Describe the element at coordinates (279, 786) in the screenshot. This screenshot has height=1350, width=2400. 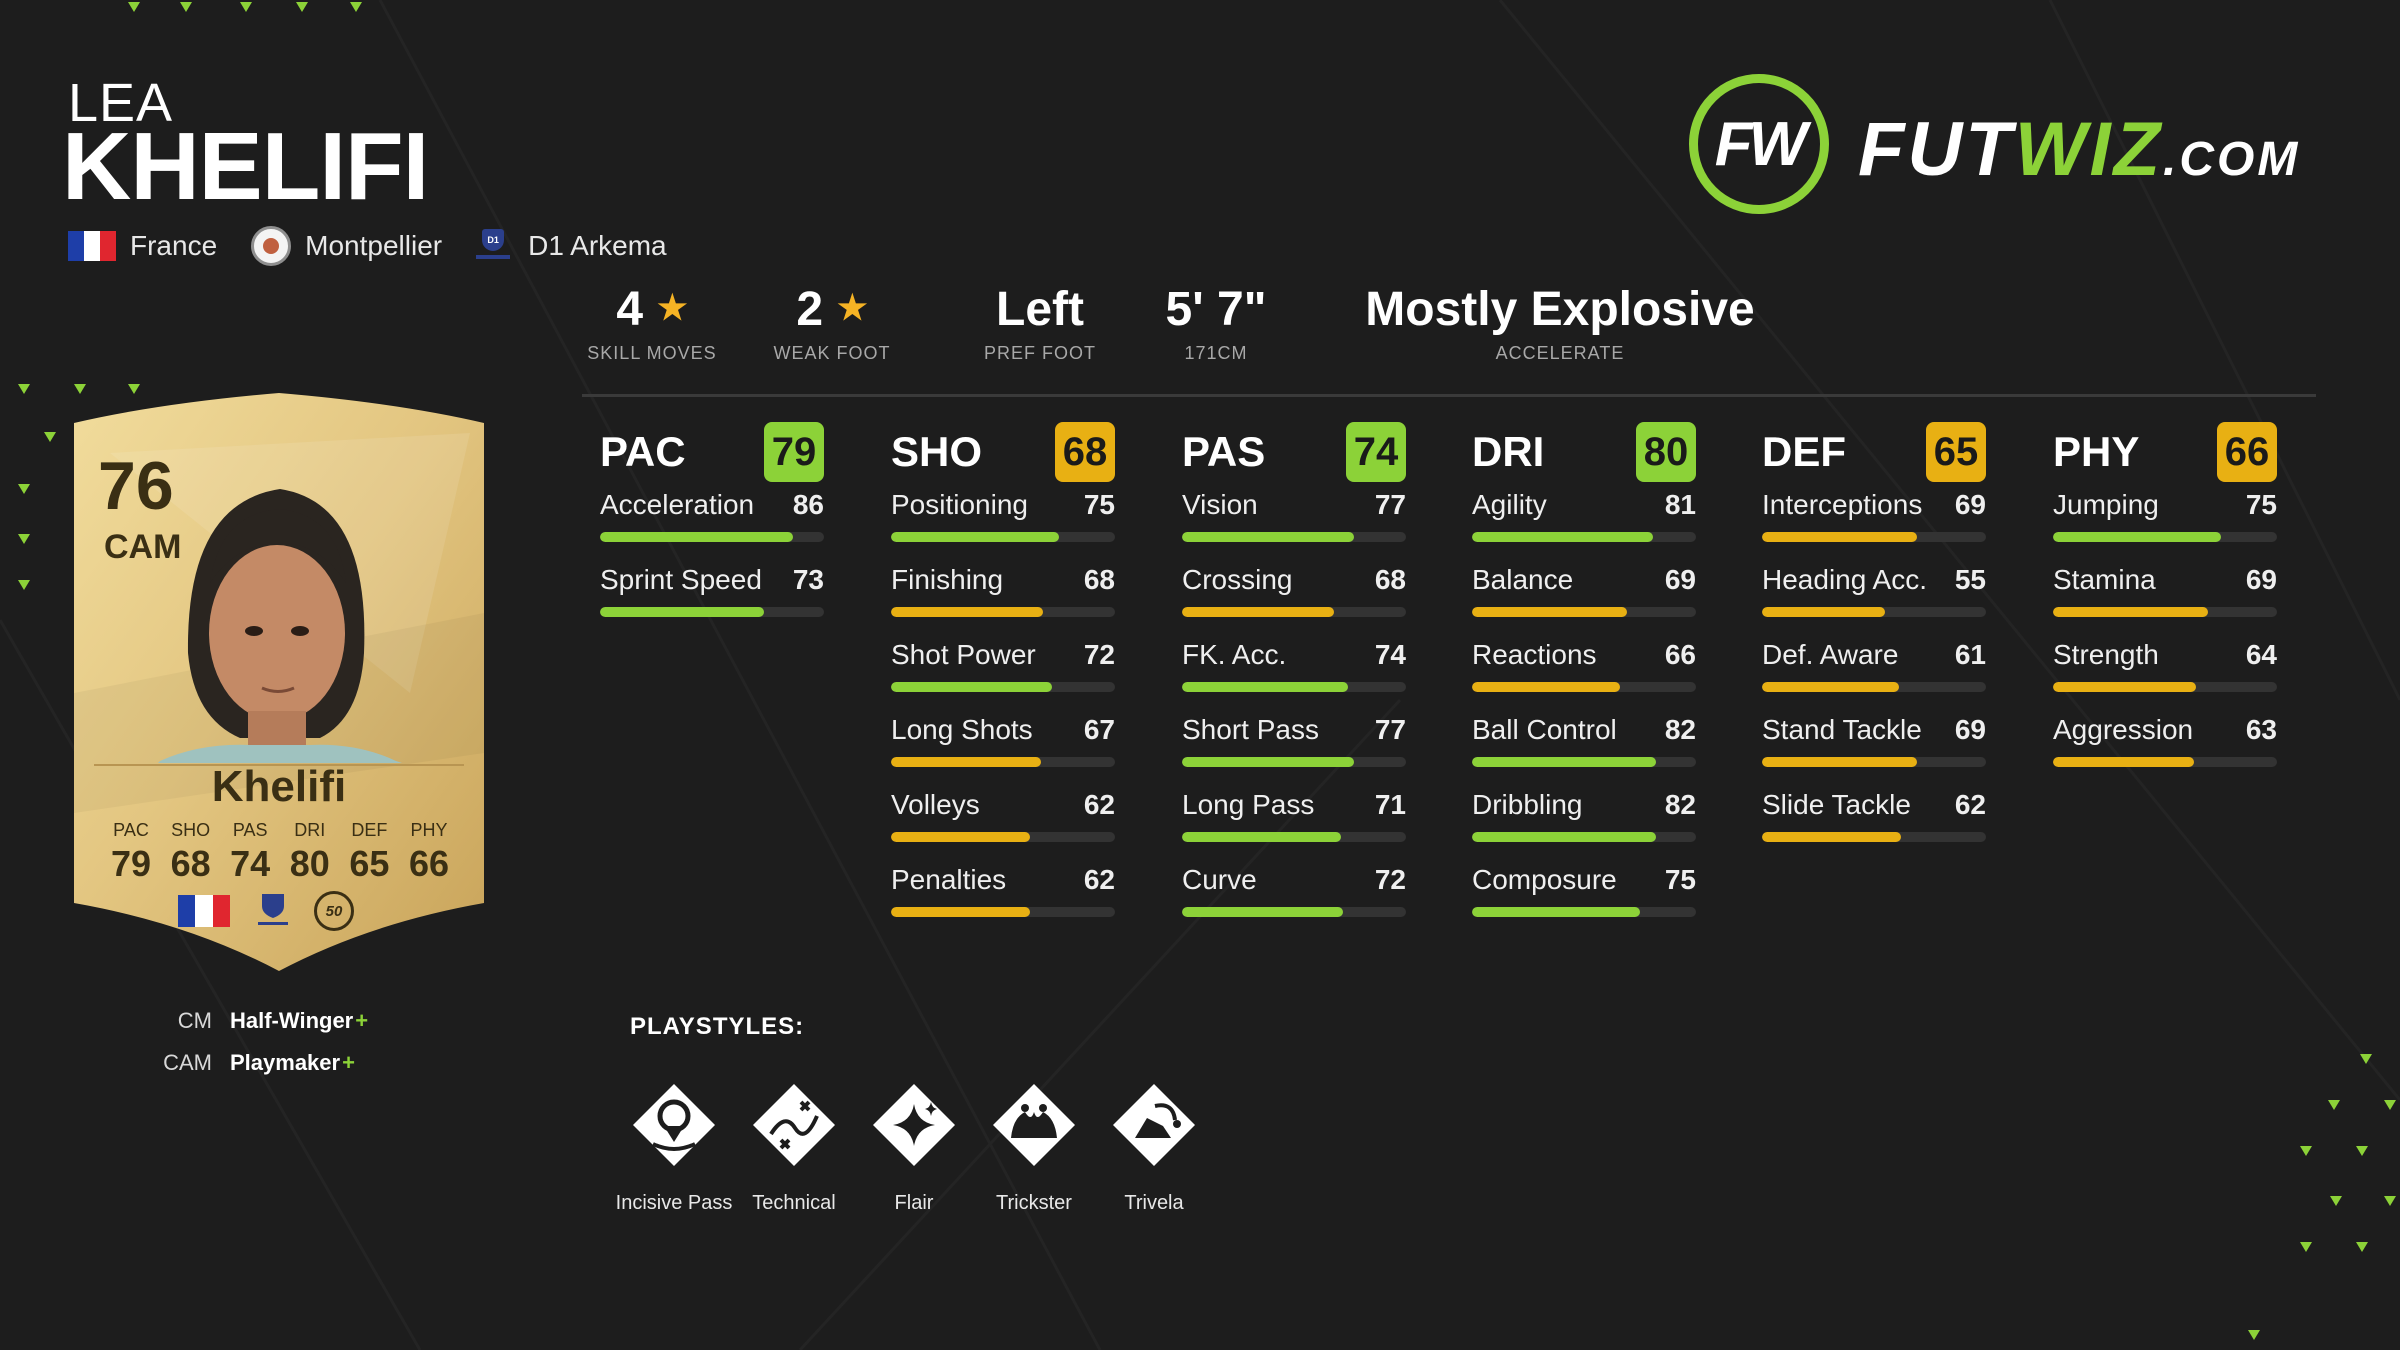
I see `card-player-name: Khelifi` at that location.